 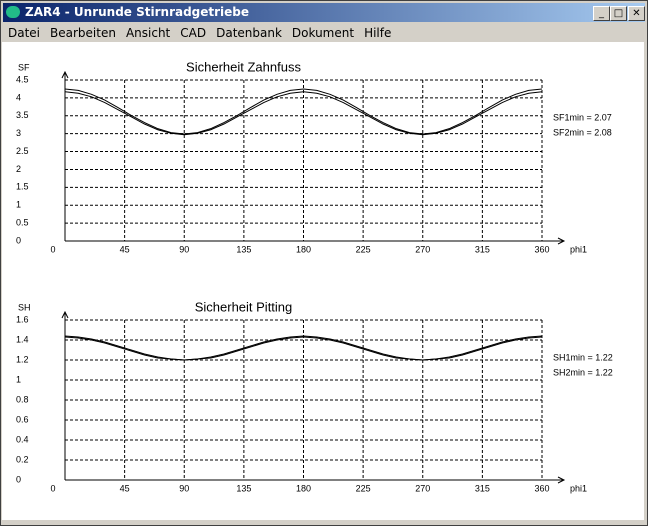 I want to click on maximize-button: □, so click(x=618, y=13).